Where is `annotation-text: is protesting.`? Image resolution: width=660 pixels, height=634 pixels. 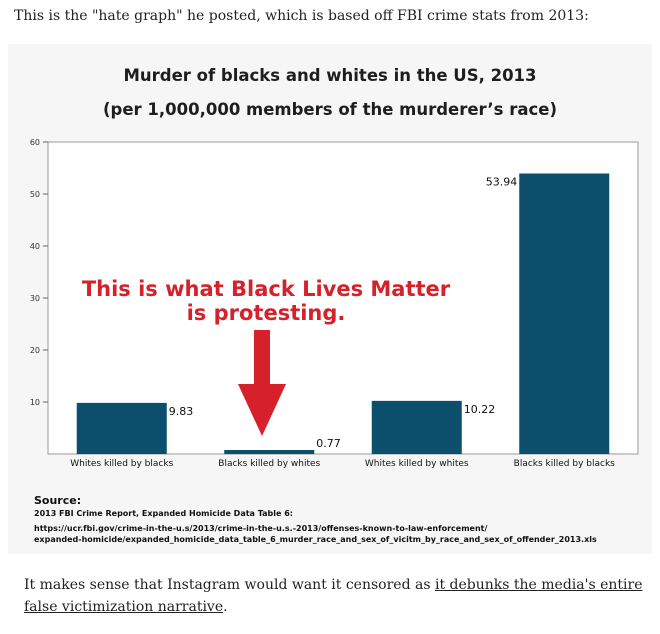
annotation-text: is protesting. is located at coordinates (266, 313).